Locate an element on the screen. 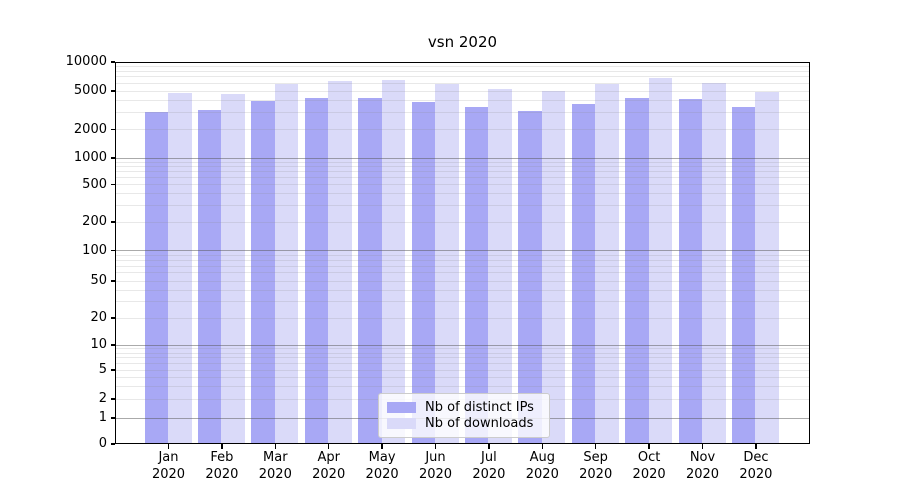 Image resolution: width=900 pixels, height=500 pixels. gridline-minor-2000 is located at coordinates (462, 129).